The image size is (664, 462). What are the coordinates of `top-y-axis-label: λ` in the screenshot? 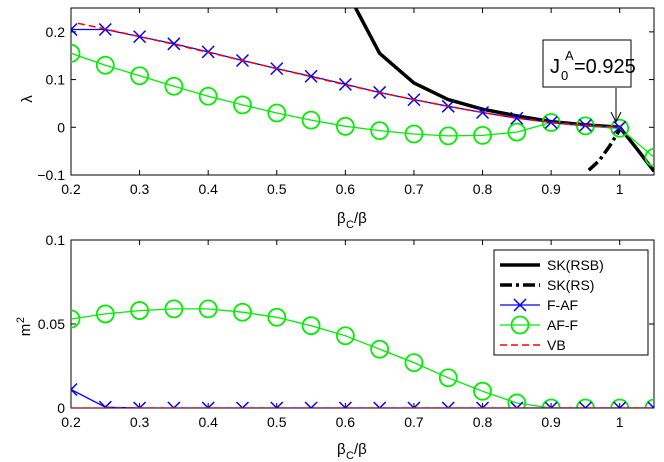 It's located at (27, 99).